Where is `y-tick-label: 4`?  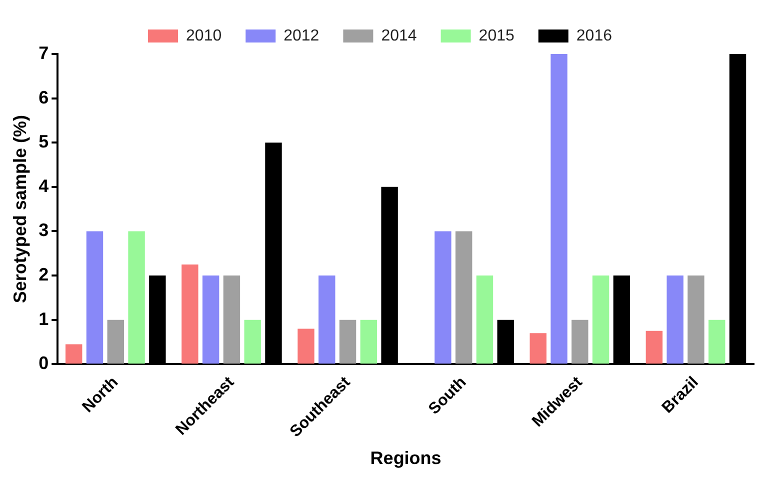 y-tick-label: 4 is located at coordinates (43, 186).